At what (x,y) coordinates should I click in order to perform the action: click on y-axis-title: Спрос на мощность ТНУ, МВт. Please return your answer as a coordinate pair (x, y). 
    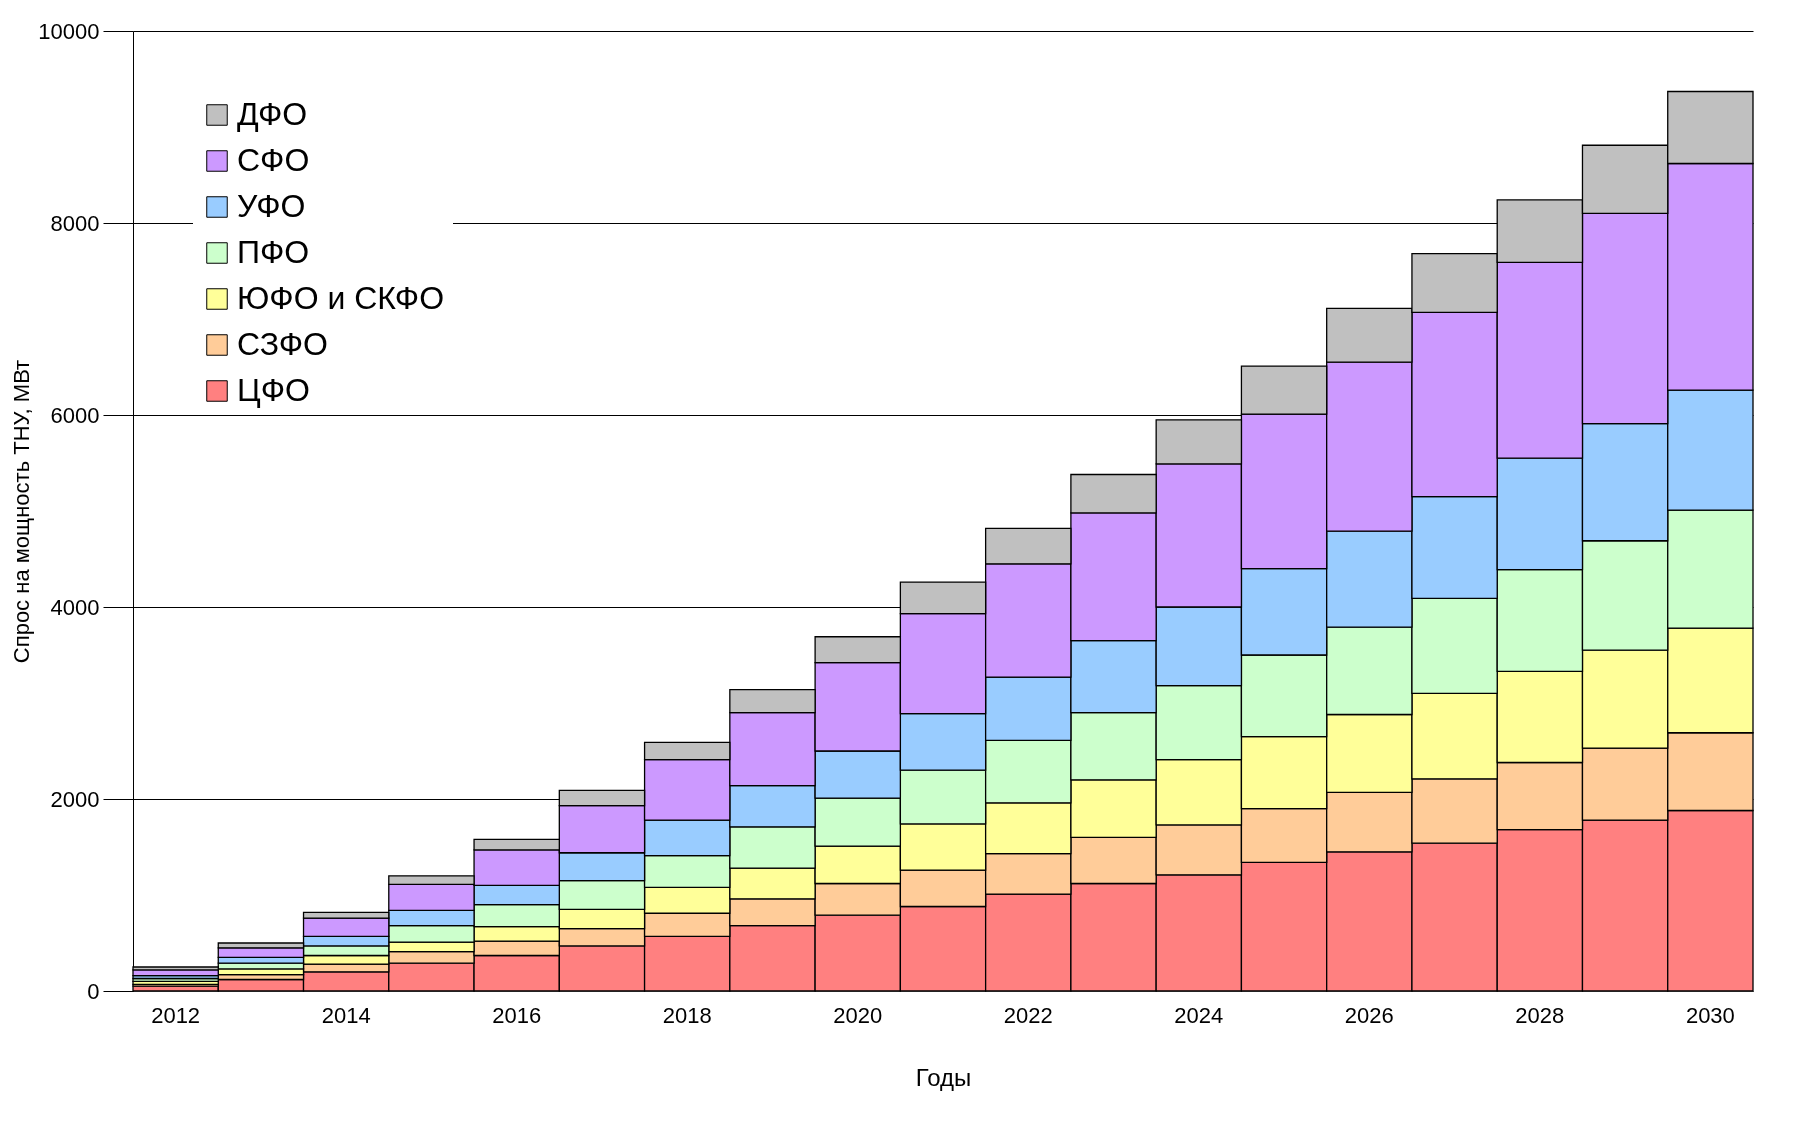
    Looking at the image, I should click on (22, 511).